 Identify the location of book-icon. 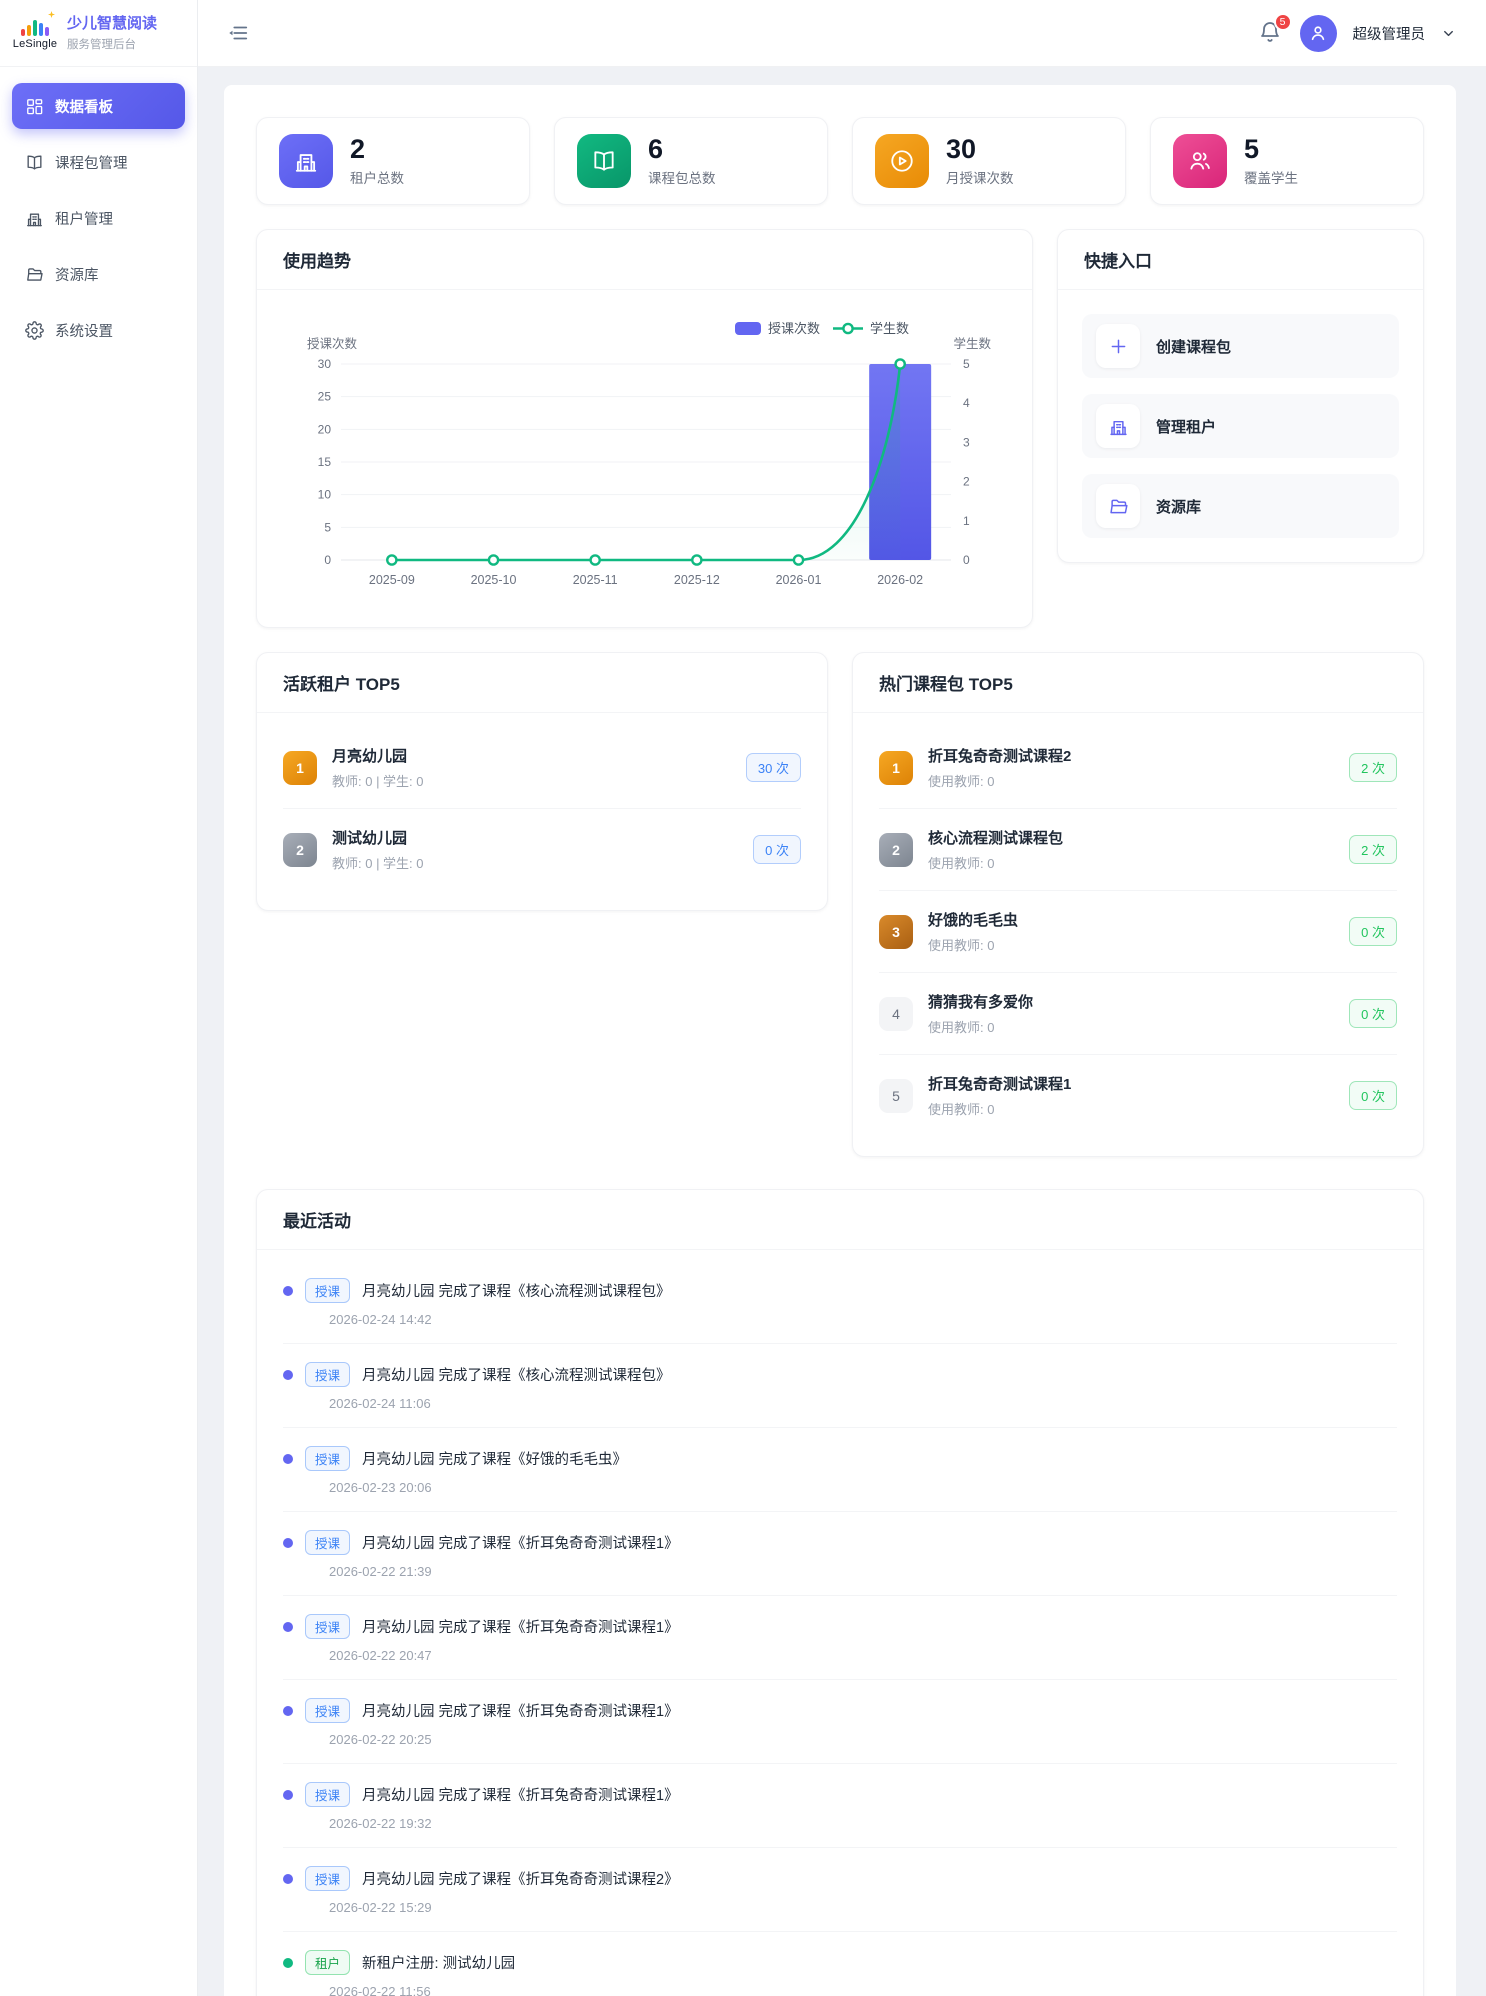
(604, 161).